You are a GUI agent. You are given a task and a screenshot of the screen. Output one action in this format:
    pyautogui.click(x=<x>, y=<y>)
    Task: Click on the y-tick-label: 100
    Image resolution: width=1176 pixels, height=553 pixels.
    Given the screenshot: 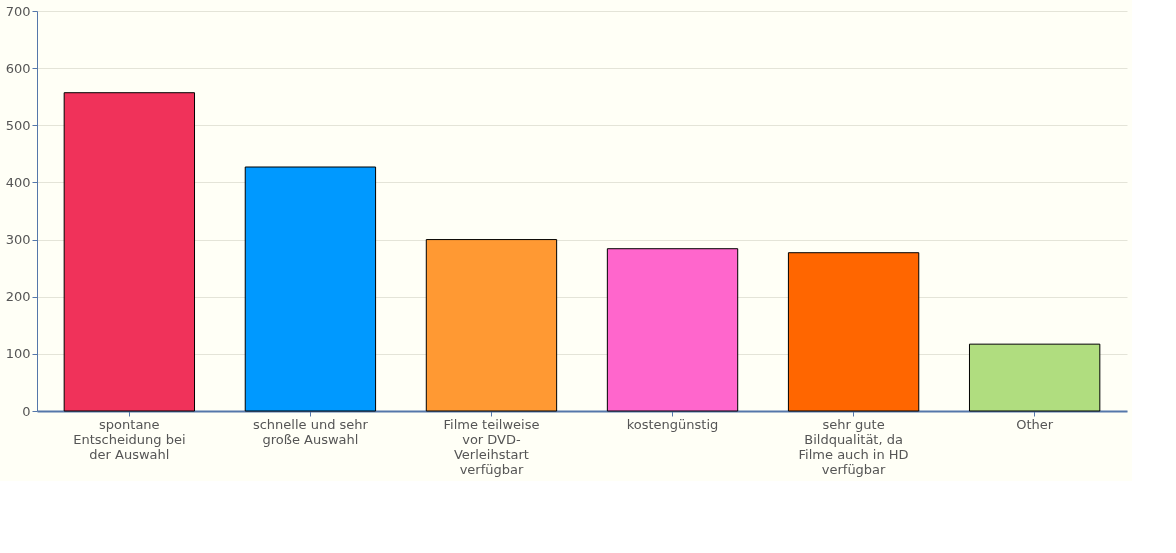 What is the action you would take?
    pyautogui.click(x=18, y=354)
    